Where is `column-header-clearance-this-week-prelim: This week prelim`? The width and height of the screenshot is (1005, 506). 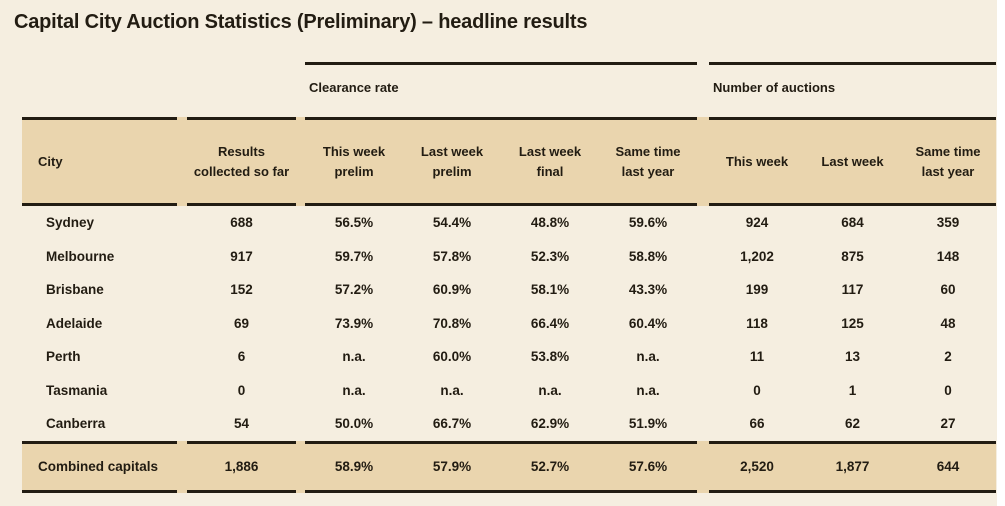 column-header-clearance-this-week-prelim: This week prelim is located at coordinates (354, 161).